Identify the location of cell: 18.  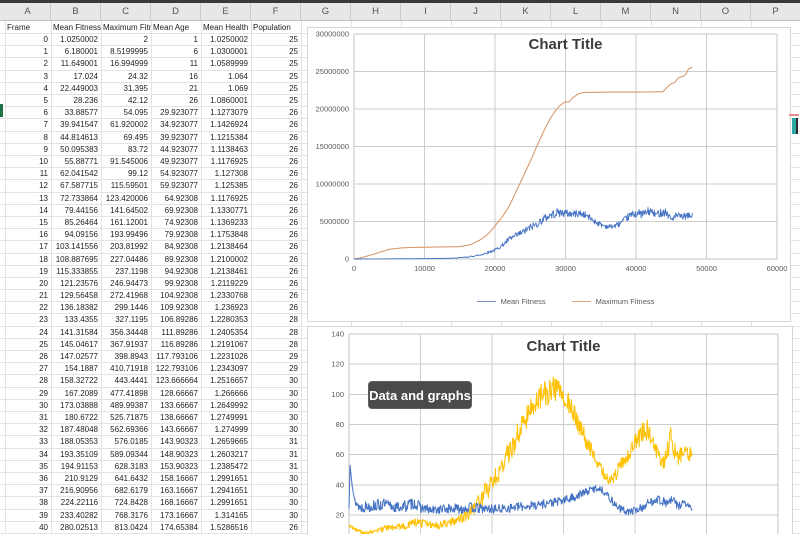
(43, 259).